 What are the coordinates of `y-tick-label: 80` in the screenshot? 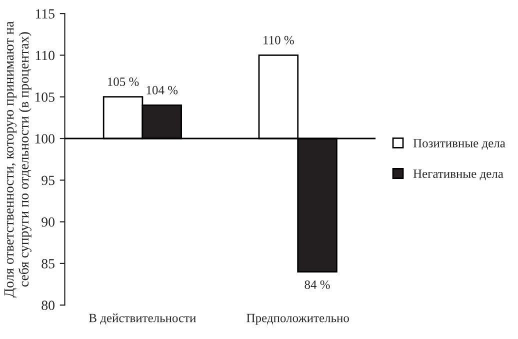 It's located at (48, 305).